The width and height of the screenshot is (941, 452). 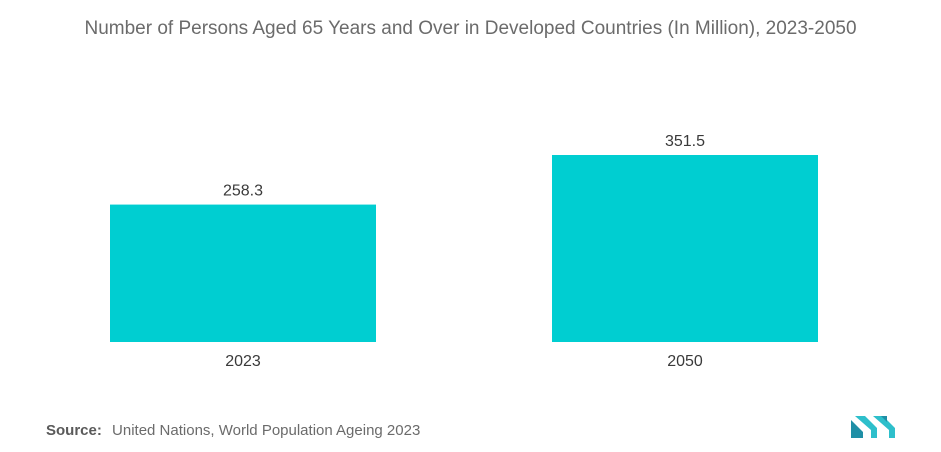 I want to click on data-label-2050: 351.5, so click(x=685, y=141).